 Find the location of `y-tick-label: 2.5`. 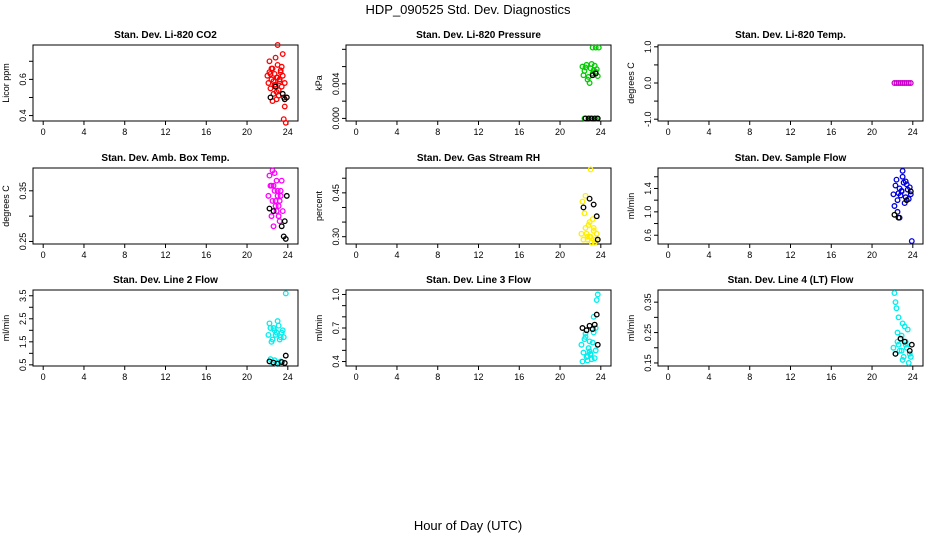

y-tick-label: 2.5 is located at coordinates (23, 319).